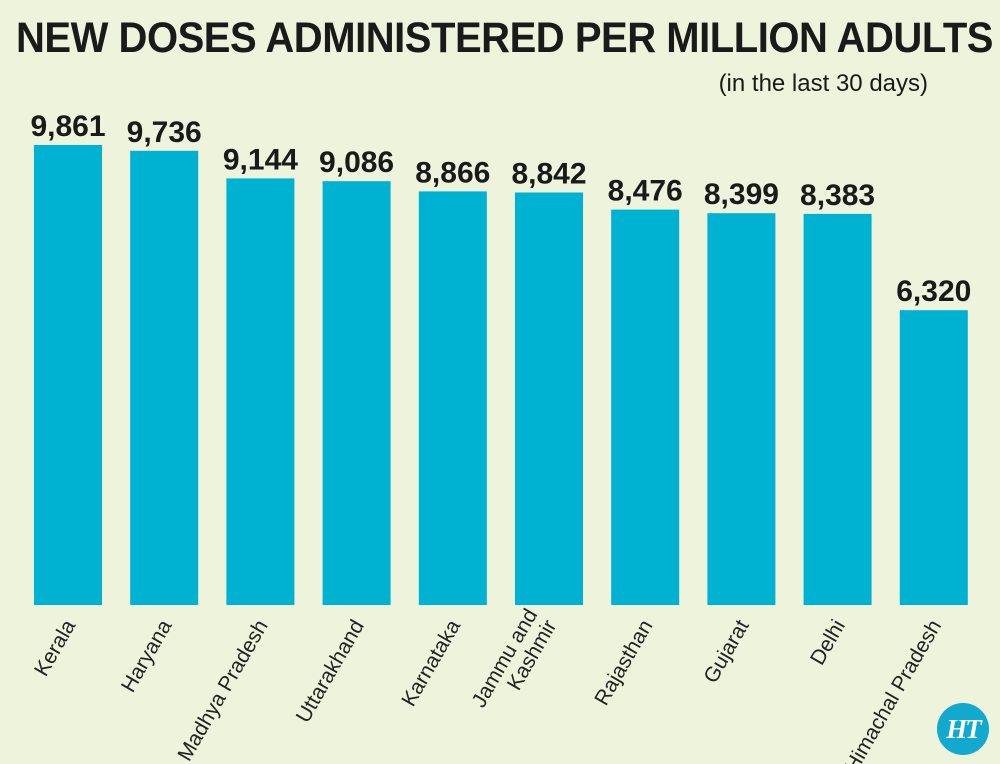 This screenshot has height=764, width=1000. What do you see at coordinates (645, 191) in the screenshot?
I see `value-label-6: 8,476` at bounding box center [645, 191].